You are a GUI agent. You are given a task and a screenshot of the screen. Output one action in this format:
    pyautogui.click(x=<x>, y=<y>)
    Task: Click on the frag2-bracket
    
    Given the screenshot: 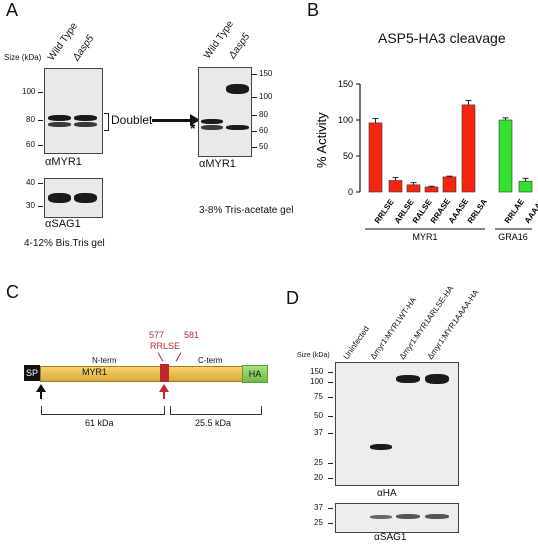 What is the action you would take?
    pyautogui.click(x=216, y=410)
    